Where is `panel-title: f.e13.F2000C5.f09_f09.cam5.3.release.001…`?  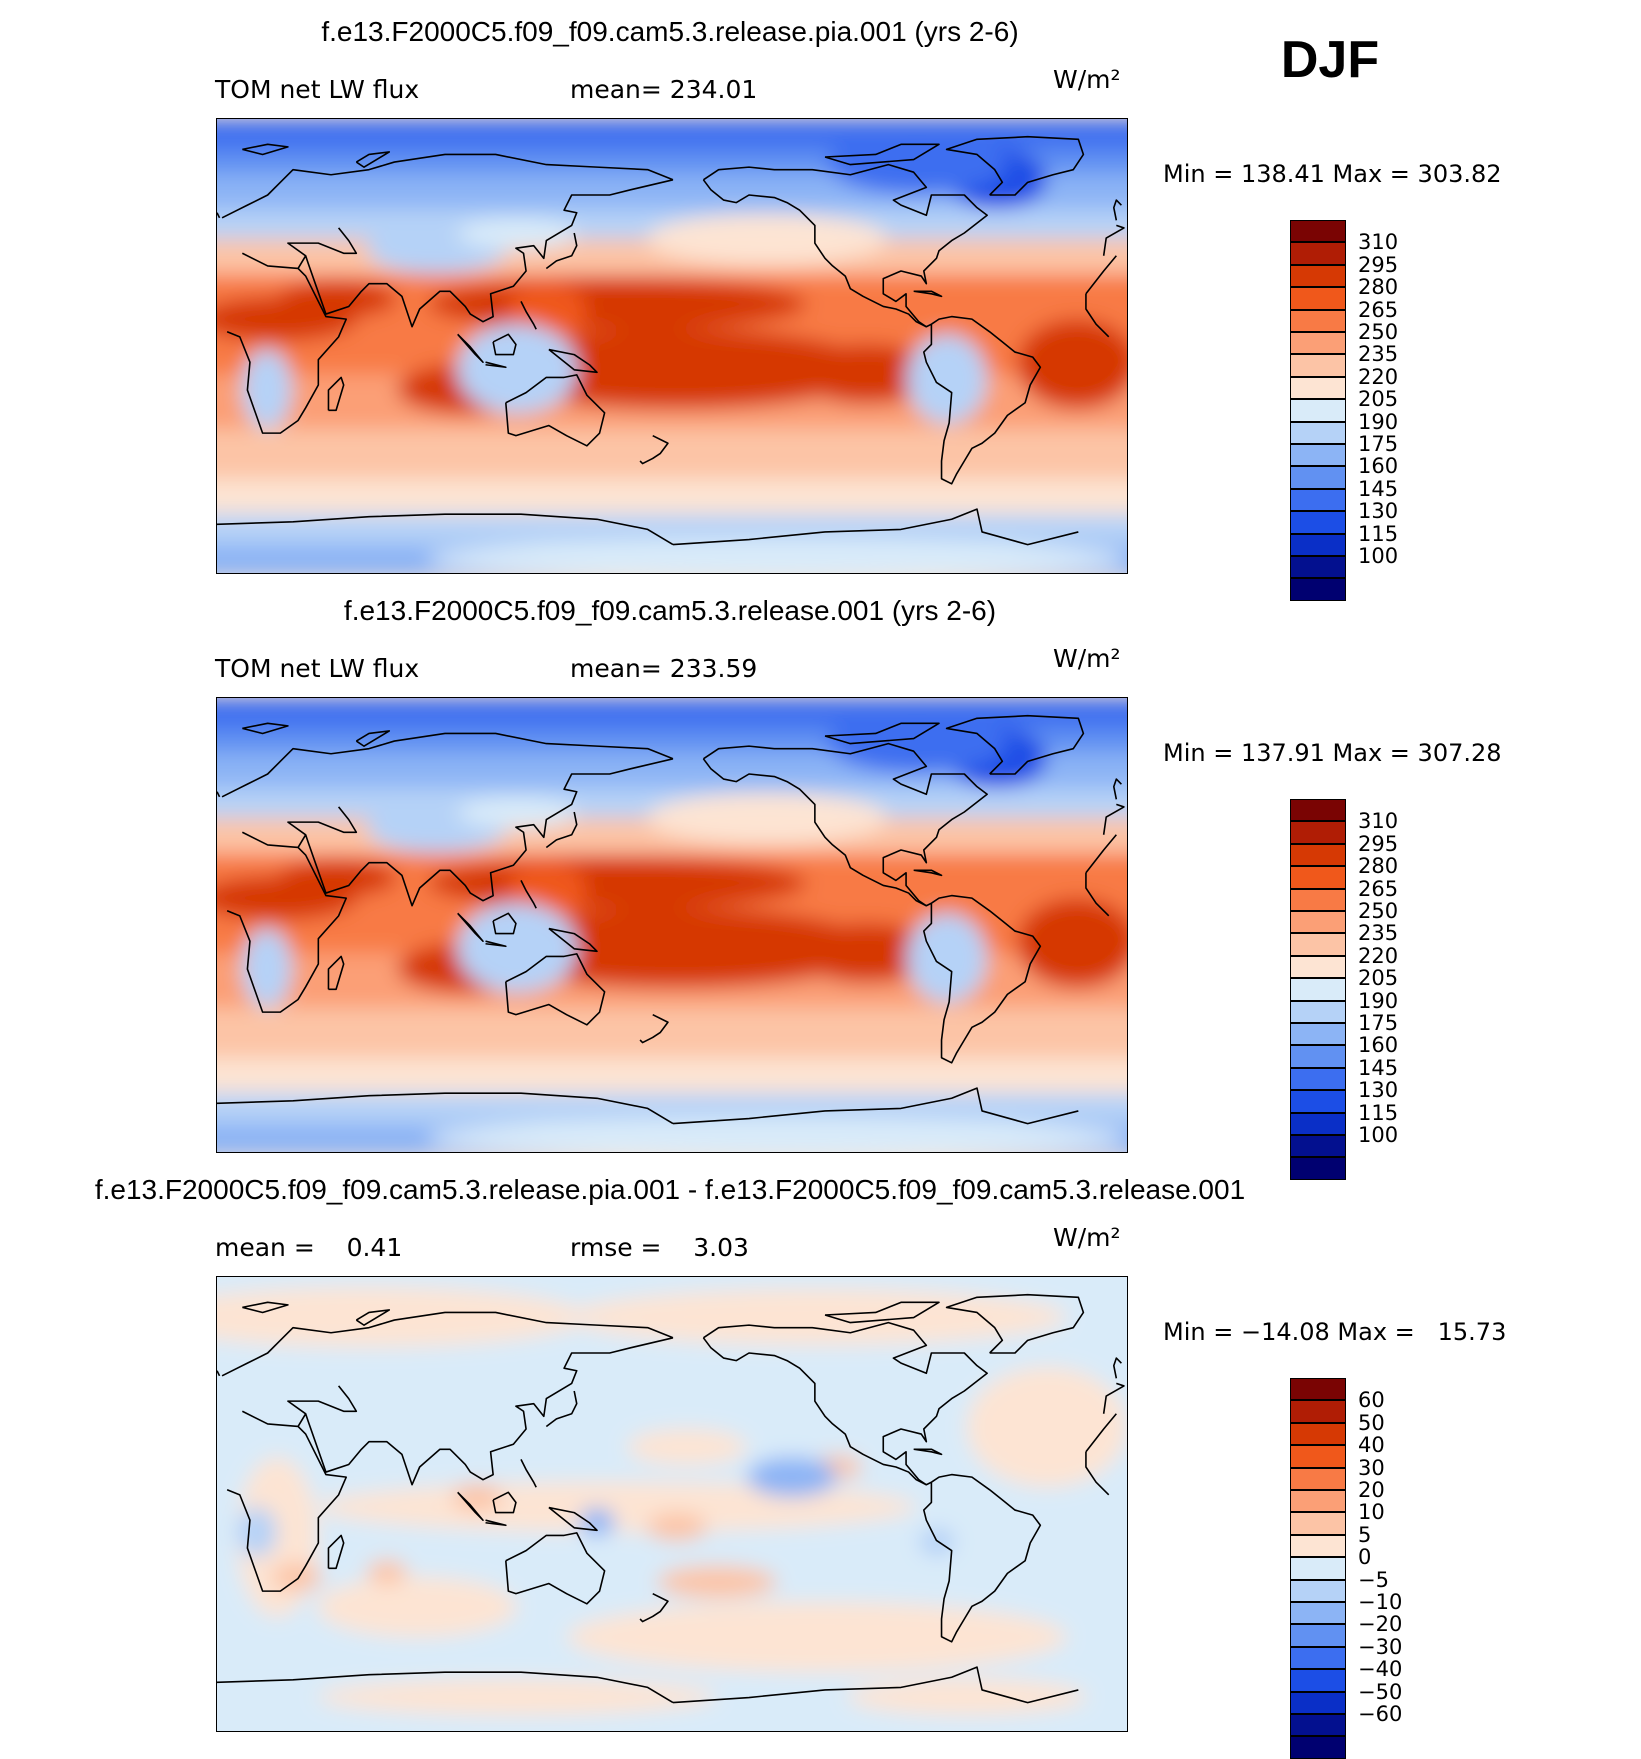 panel-title: f.e13.F2000C5.f09_f09.cam5.3.release.001… is located at coordinates (670, 610).